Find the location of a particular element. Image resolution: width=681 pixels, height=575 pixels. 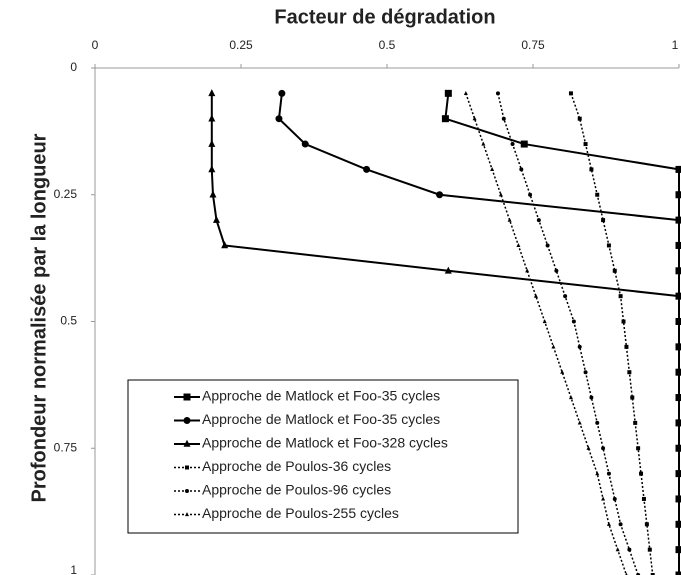

x-tick-label: 1 is located at coordinates (675, 45).